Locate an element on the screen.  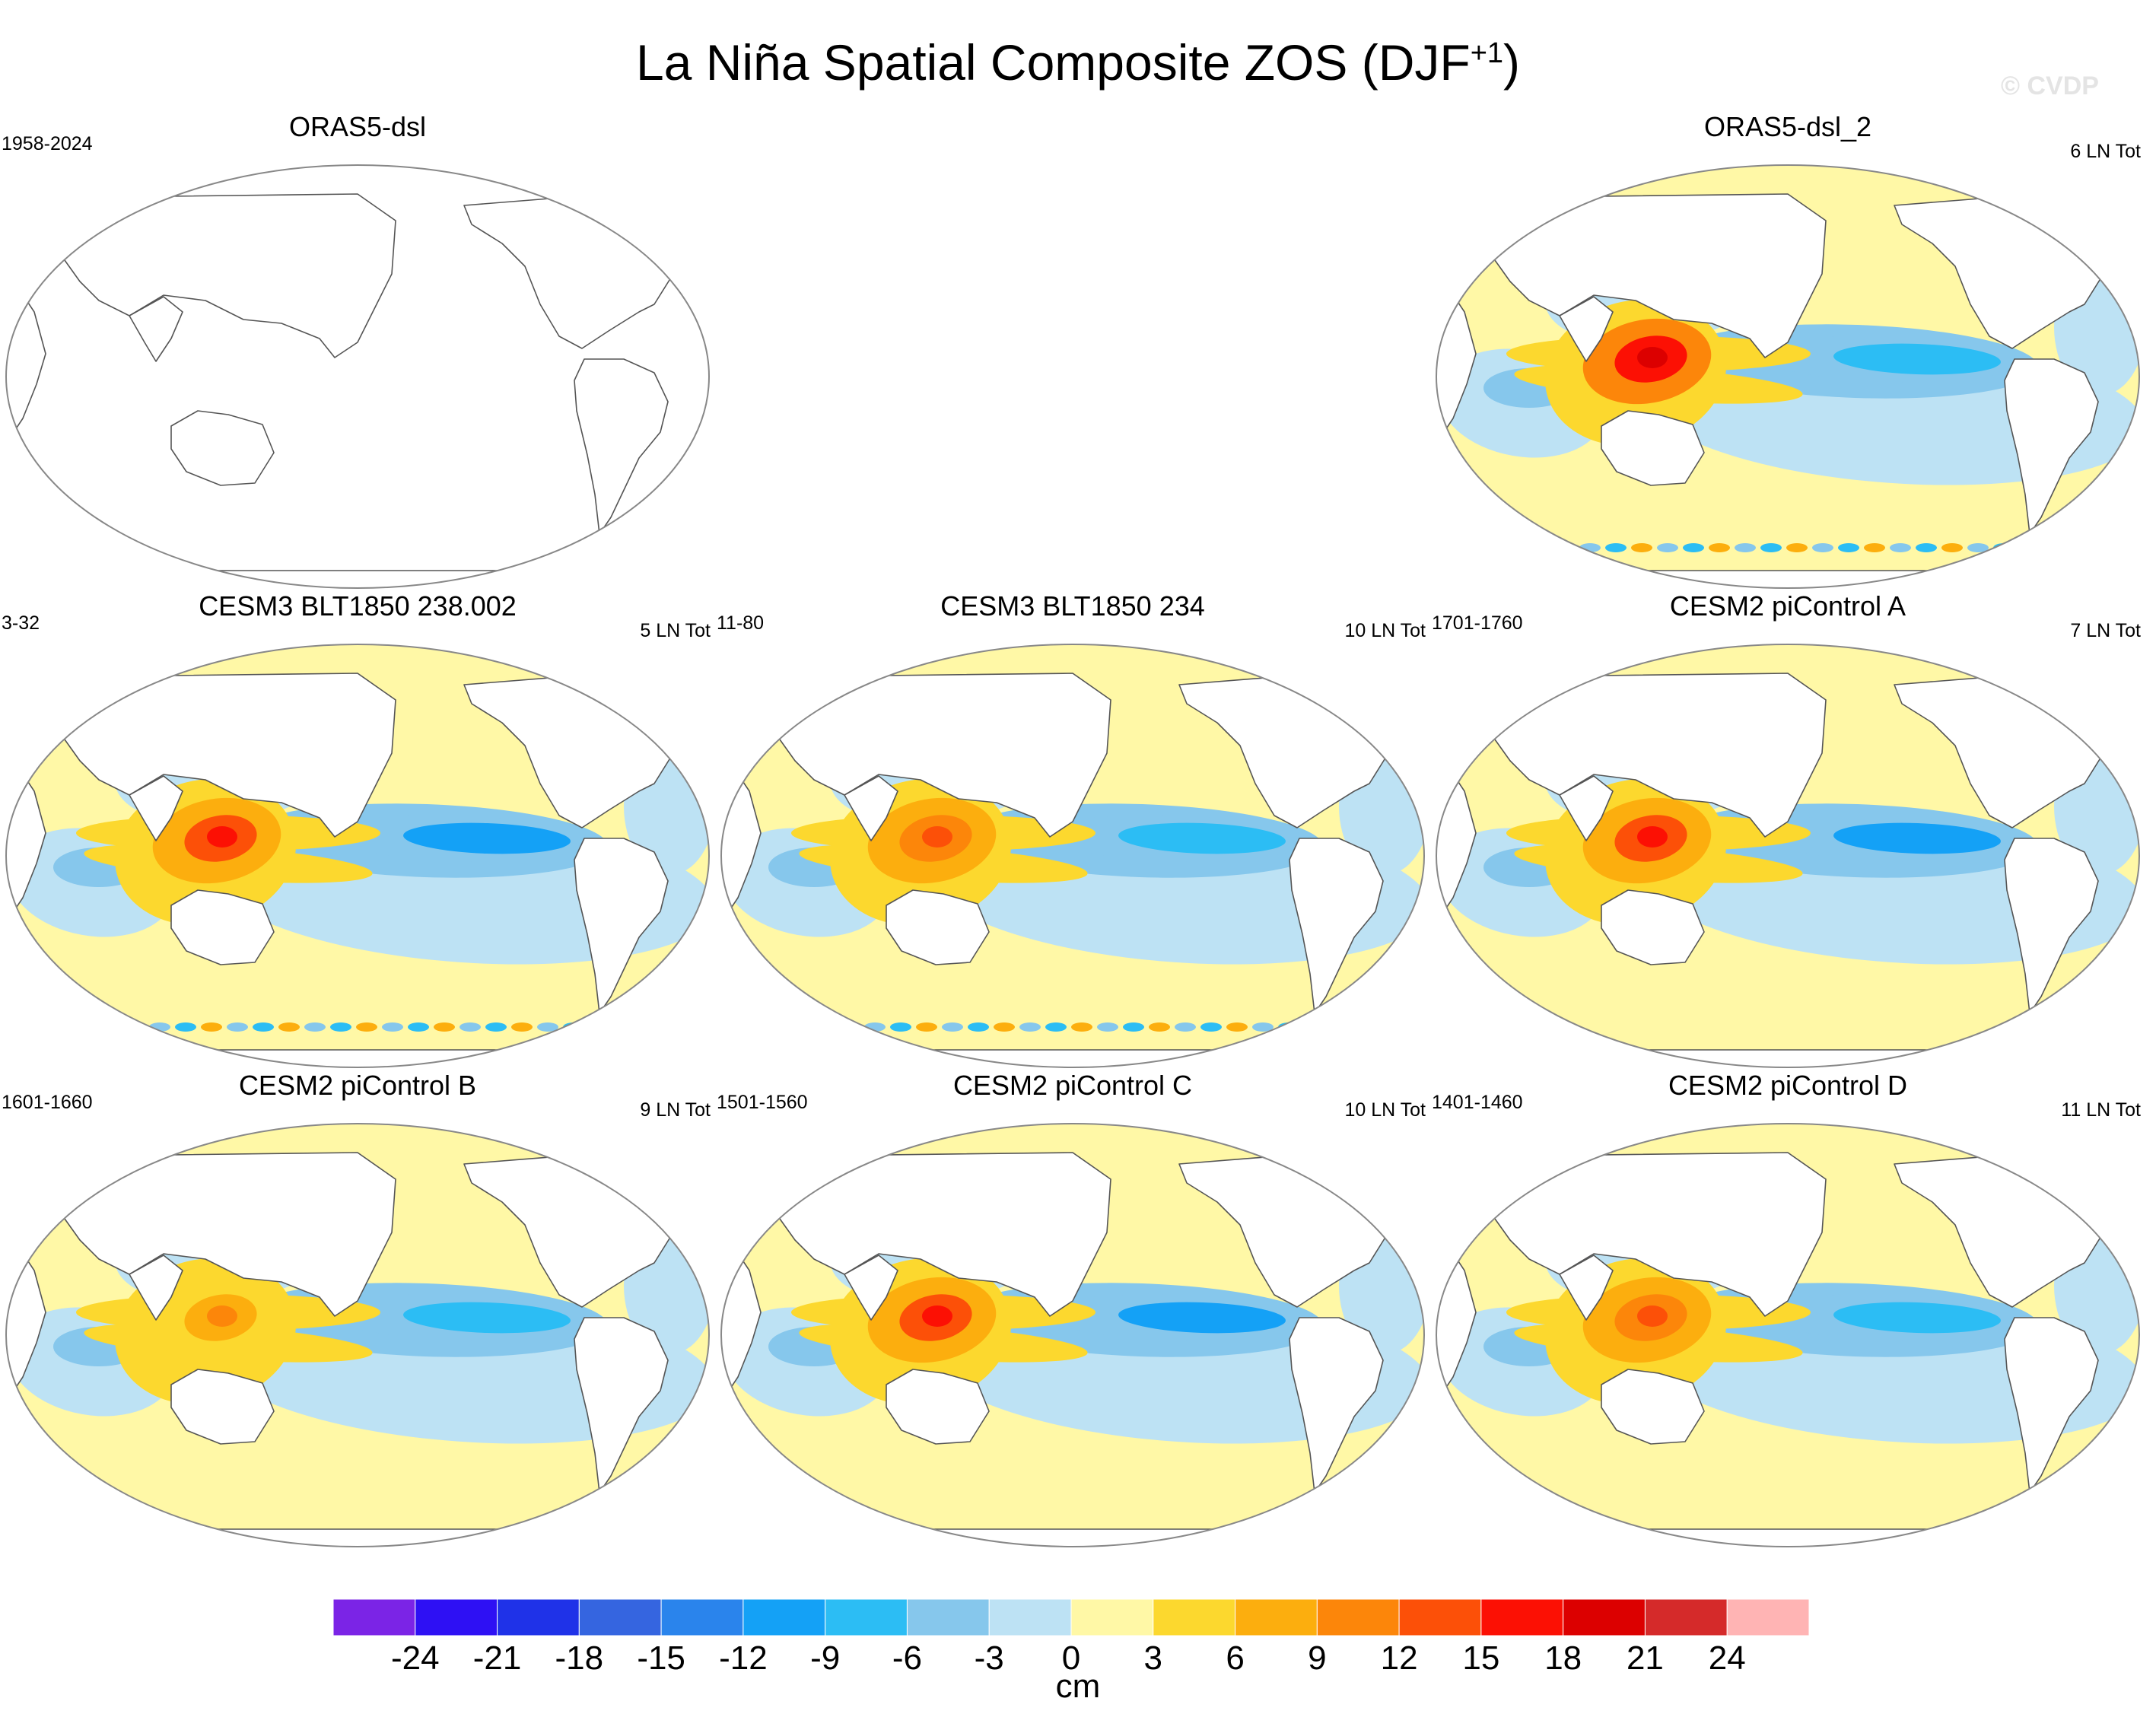
colorbar-tick-label: -18 is located at coordinates (580, 1658).